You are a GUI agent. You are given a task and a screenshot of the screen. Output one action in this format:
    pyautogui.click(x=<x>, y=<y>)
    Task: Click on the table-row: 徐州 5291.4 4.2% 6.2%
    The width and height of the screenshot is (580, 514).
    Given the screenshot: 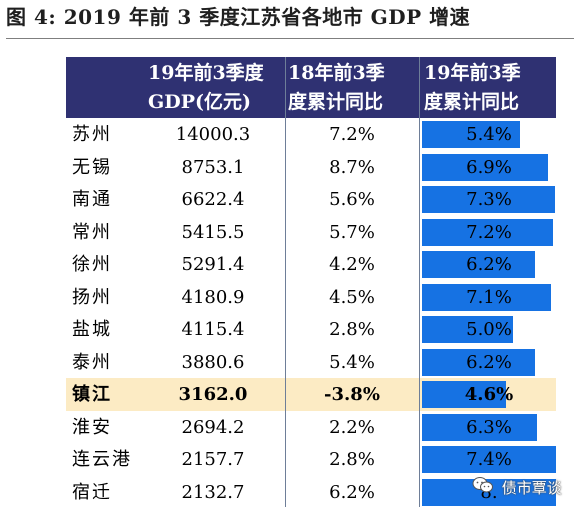 What is the action you would take?
    pyautogui.click(x=311, y=264)
    